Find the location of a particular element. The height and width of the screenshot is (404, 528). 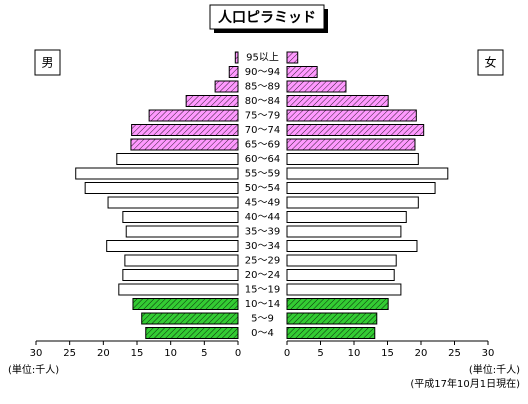

category-label: 10～14 is located at coordinates (262, 304).